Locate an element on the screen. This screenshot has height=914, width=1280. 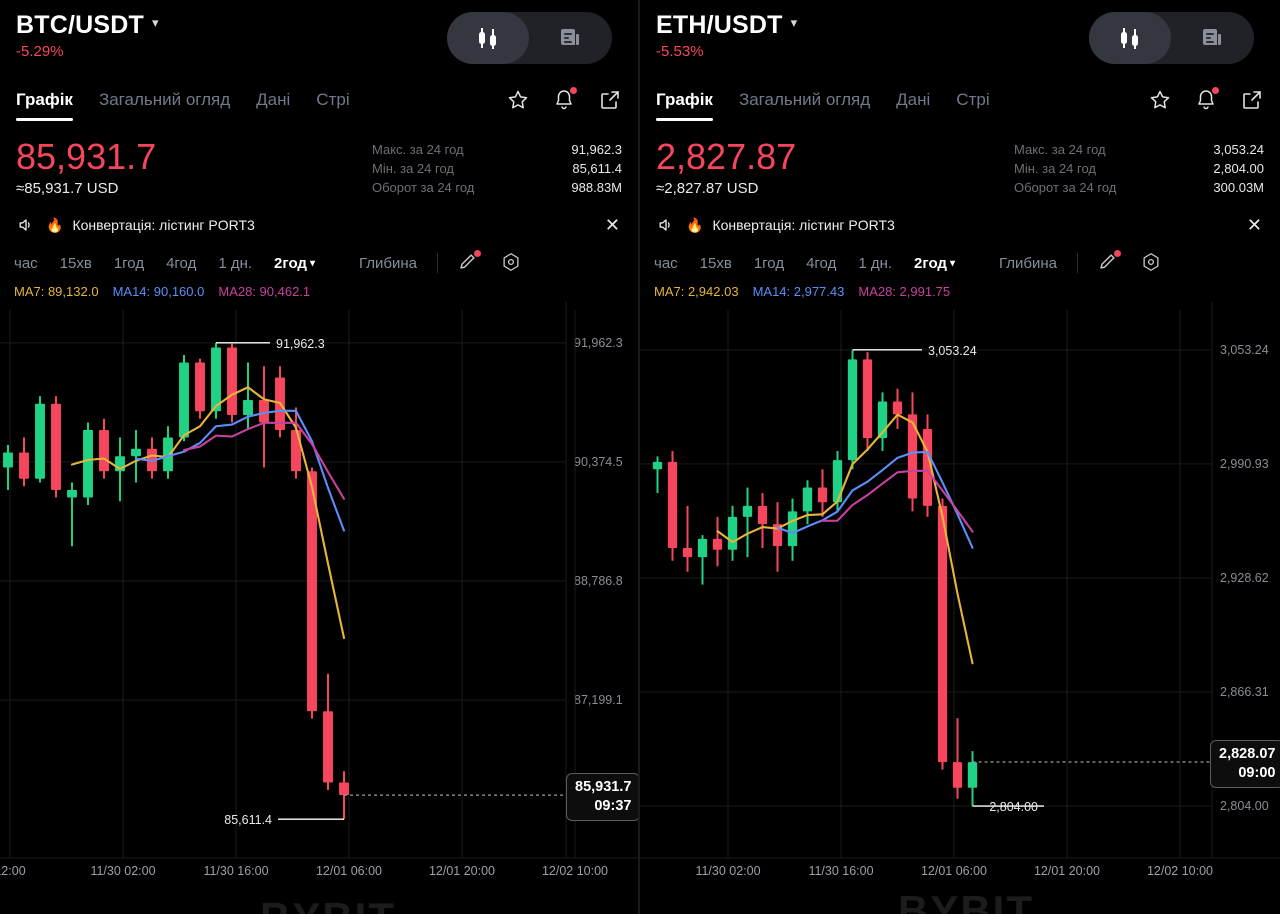
price-left: 85,931.7 ≈85,931.7 USD is located at coordinates (86, 167).